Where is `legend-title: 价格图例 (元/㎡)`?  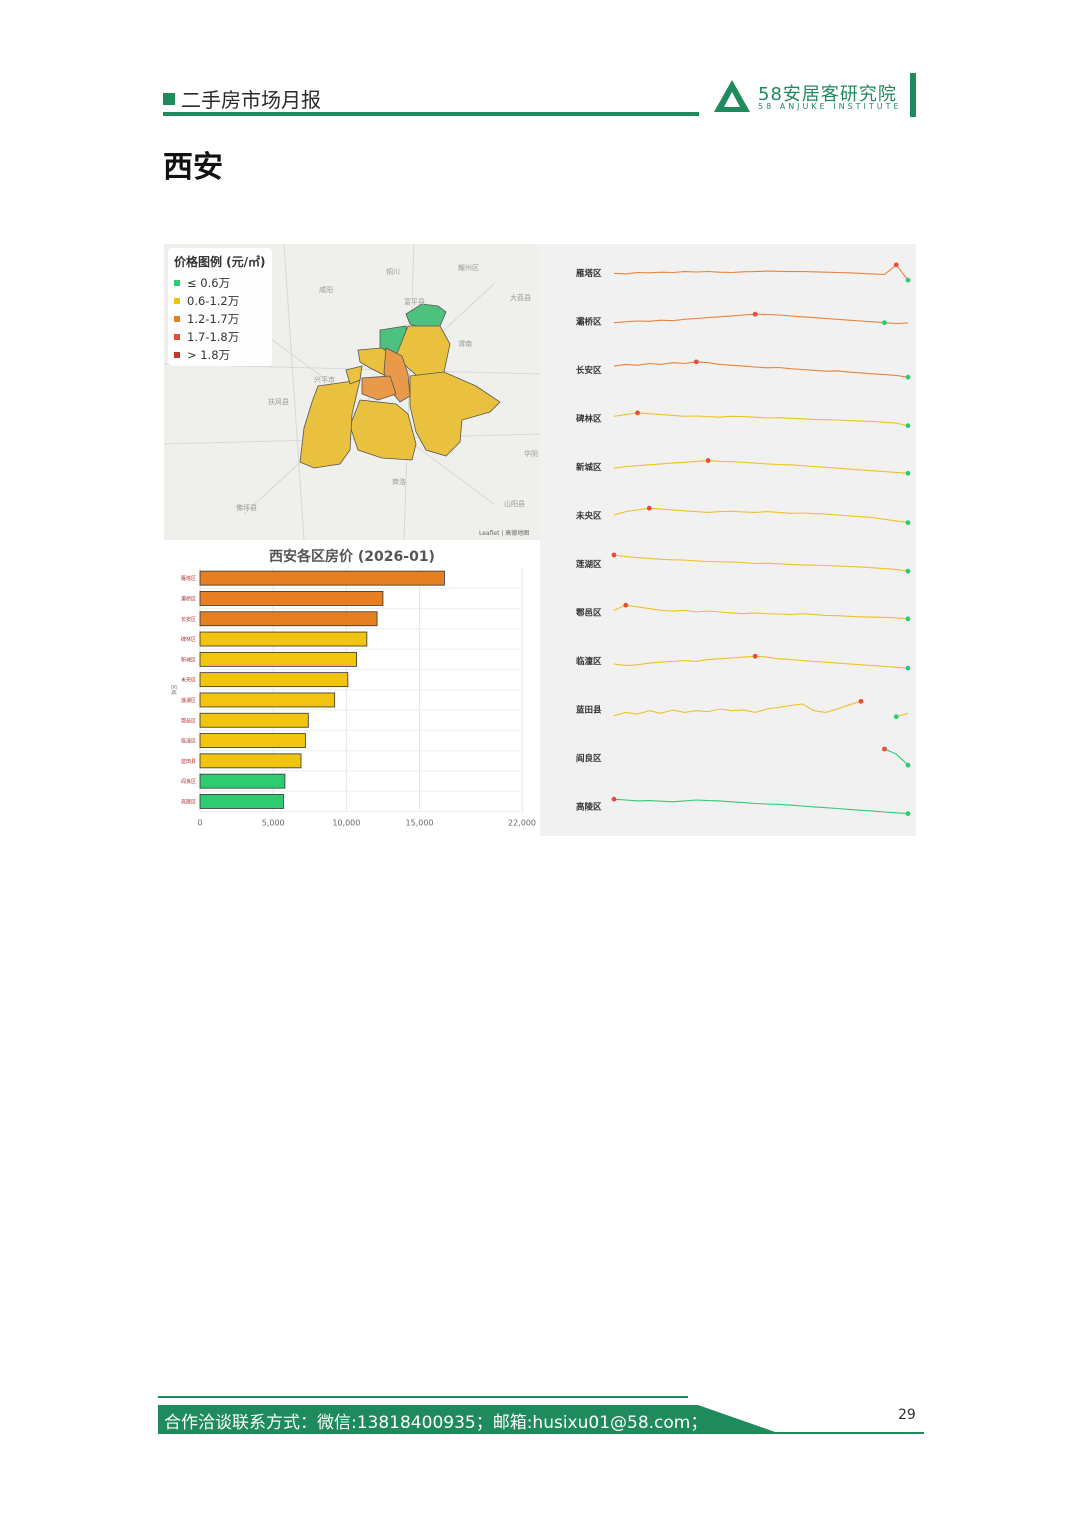 legend-title: 价格图例 (元/㎡) is located at coordinates (220, 262).